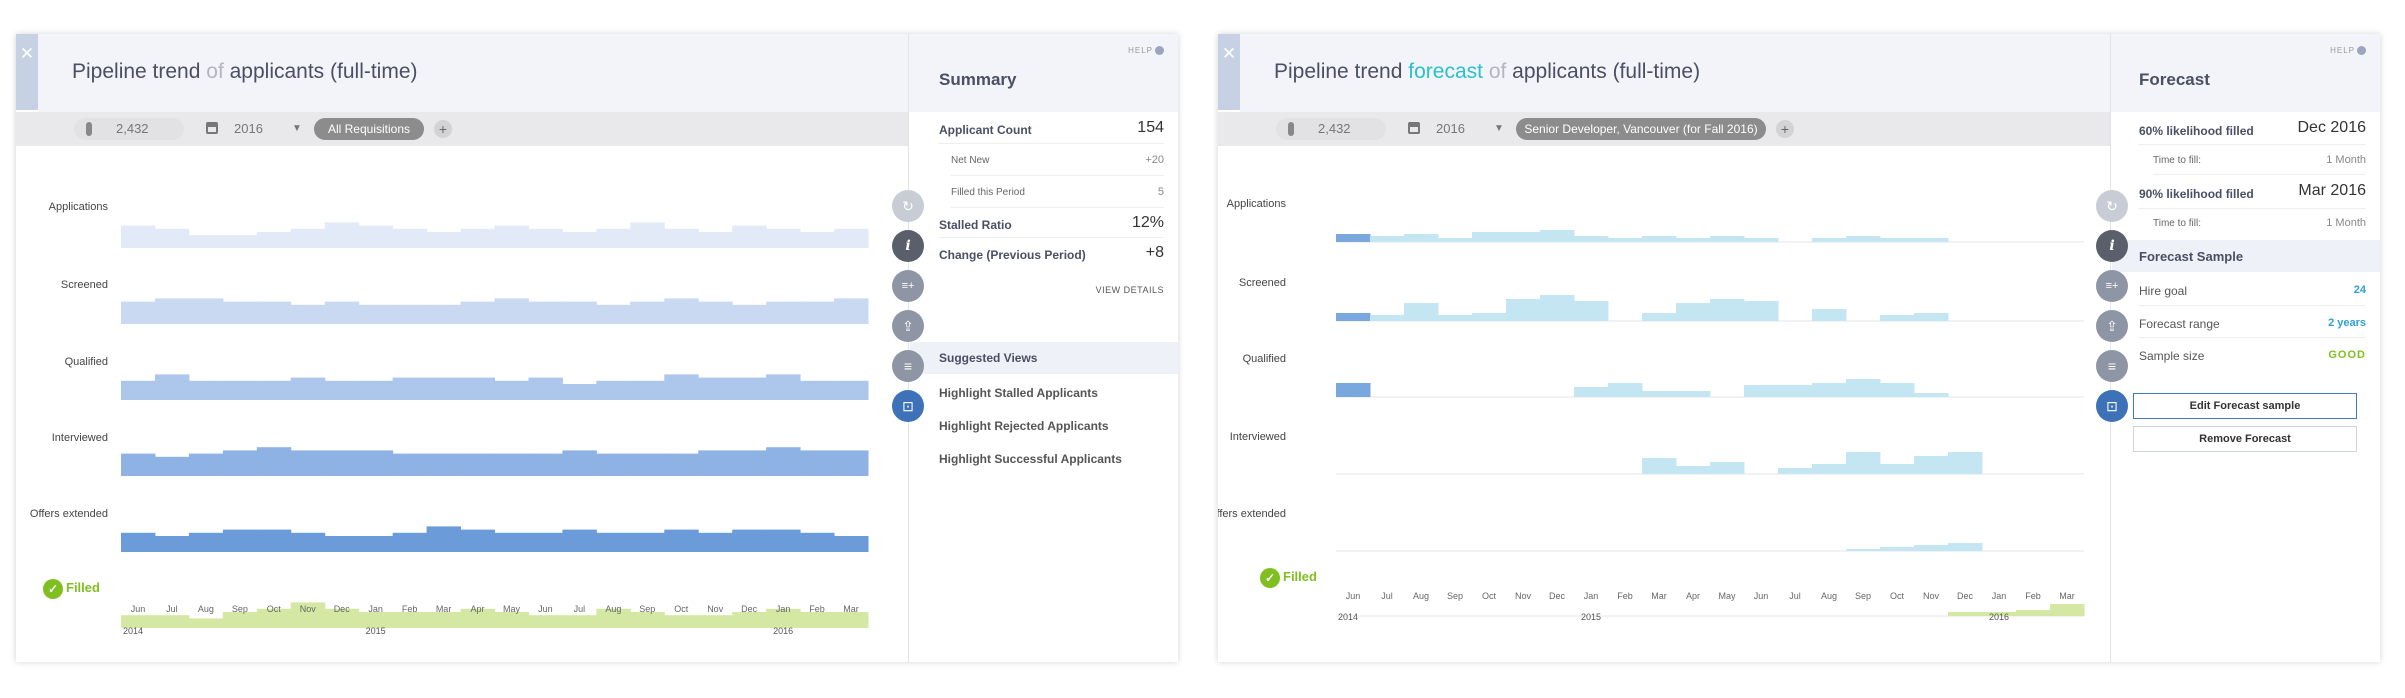 This screenshot has width=2405, height=698. I want to click on forecast-header: HELP Forecast, so click(2245, 73).